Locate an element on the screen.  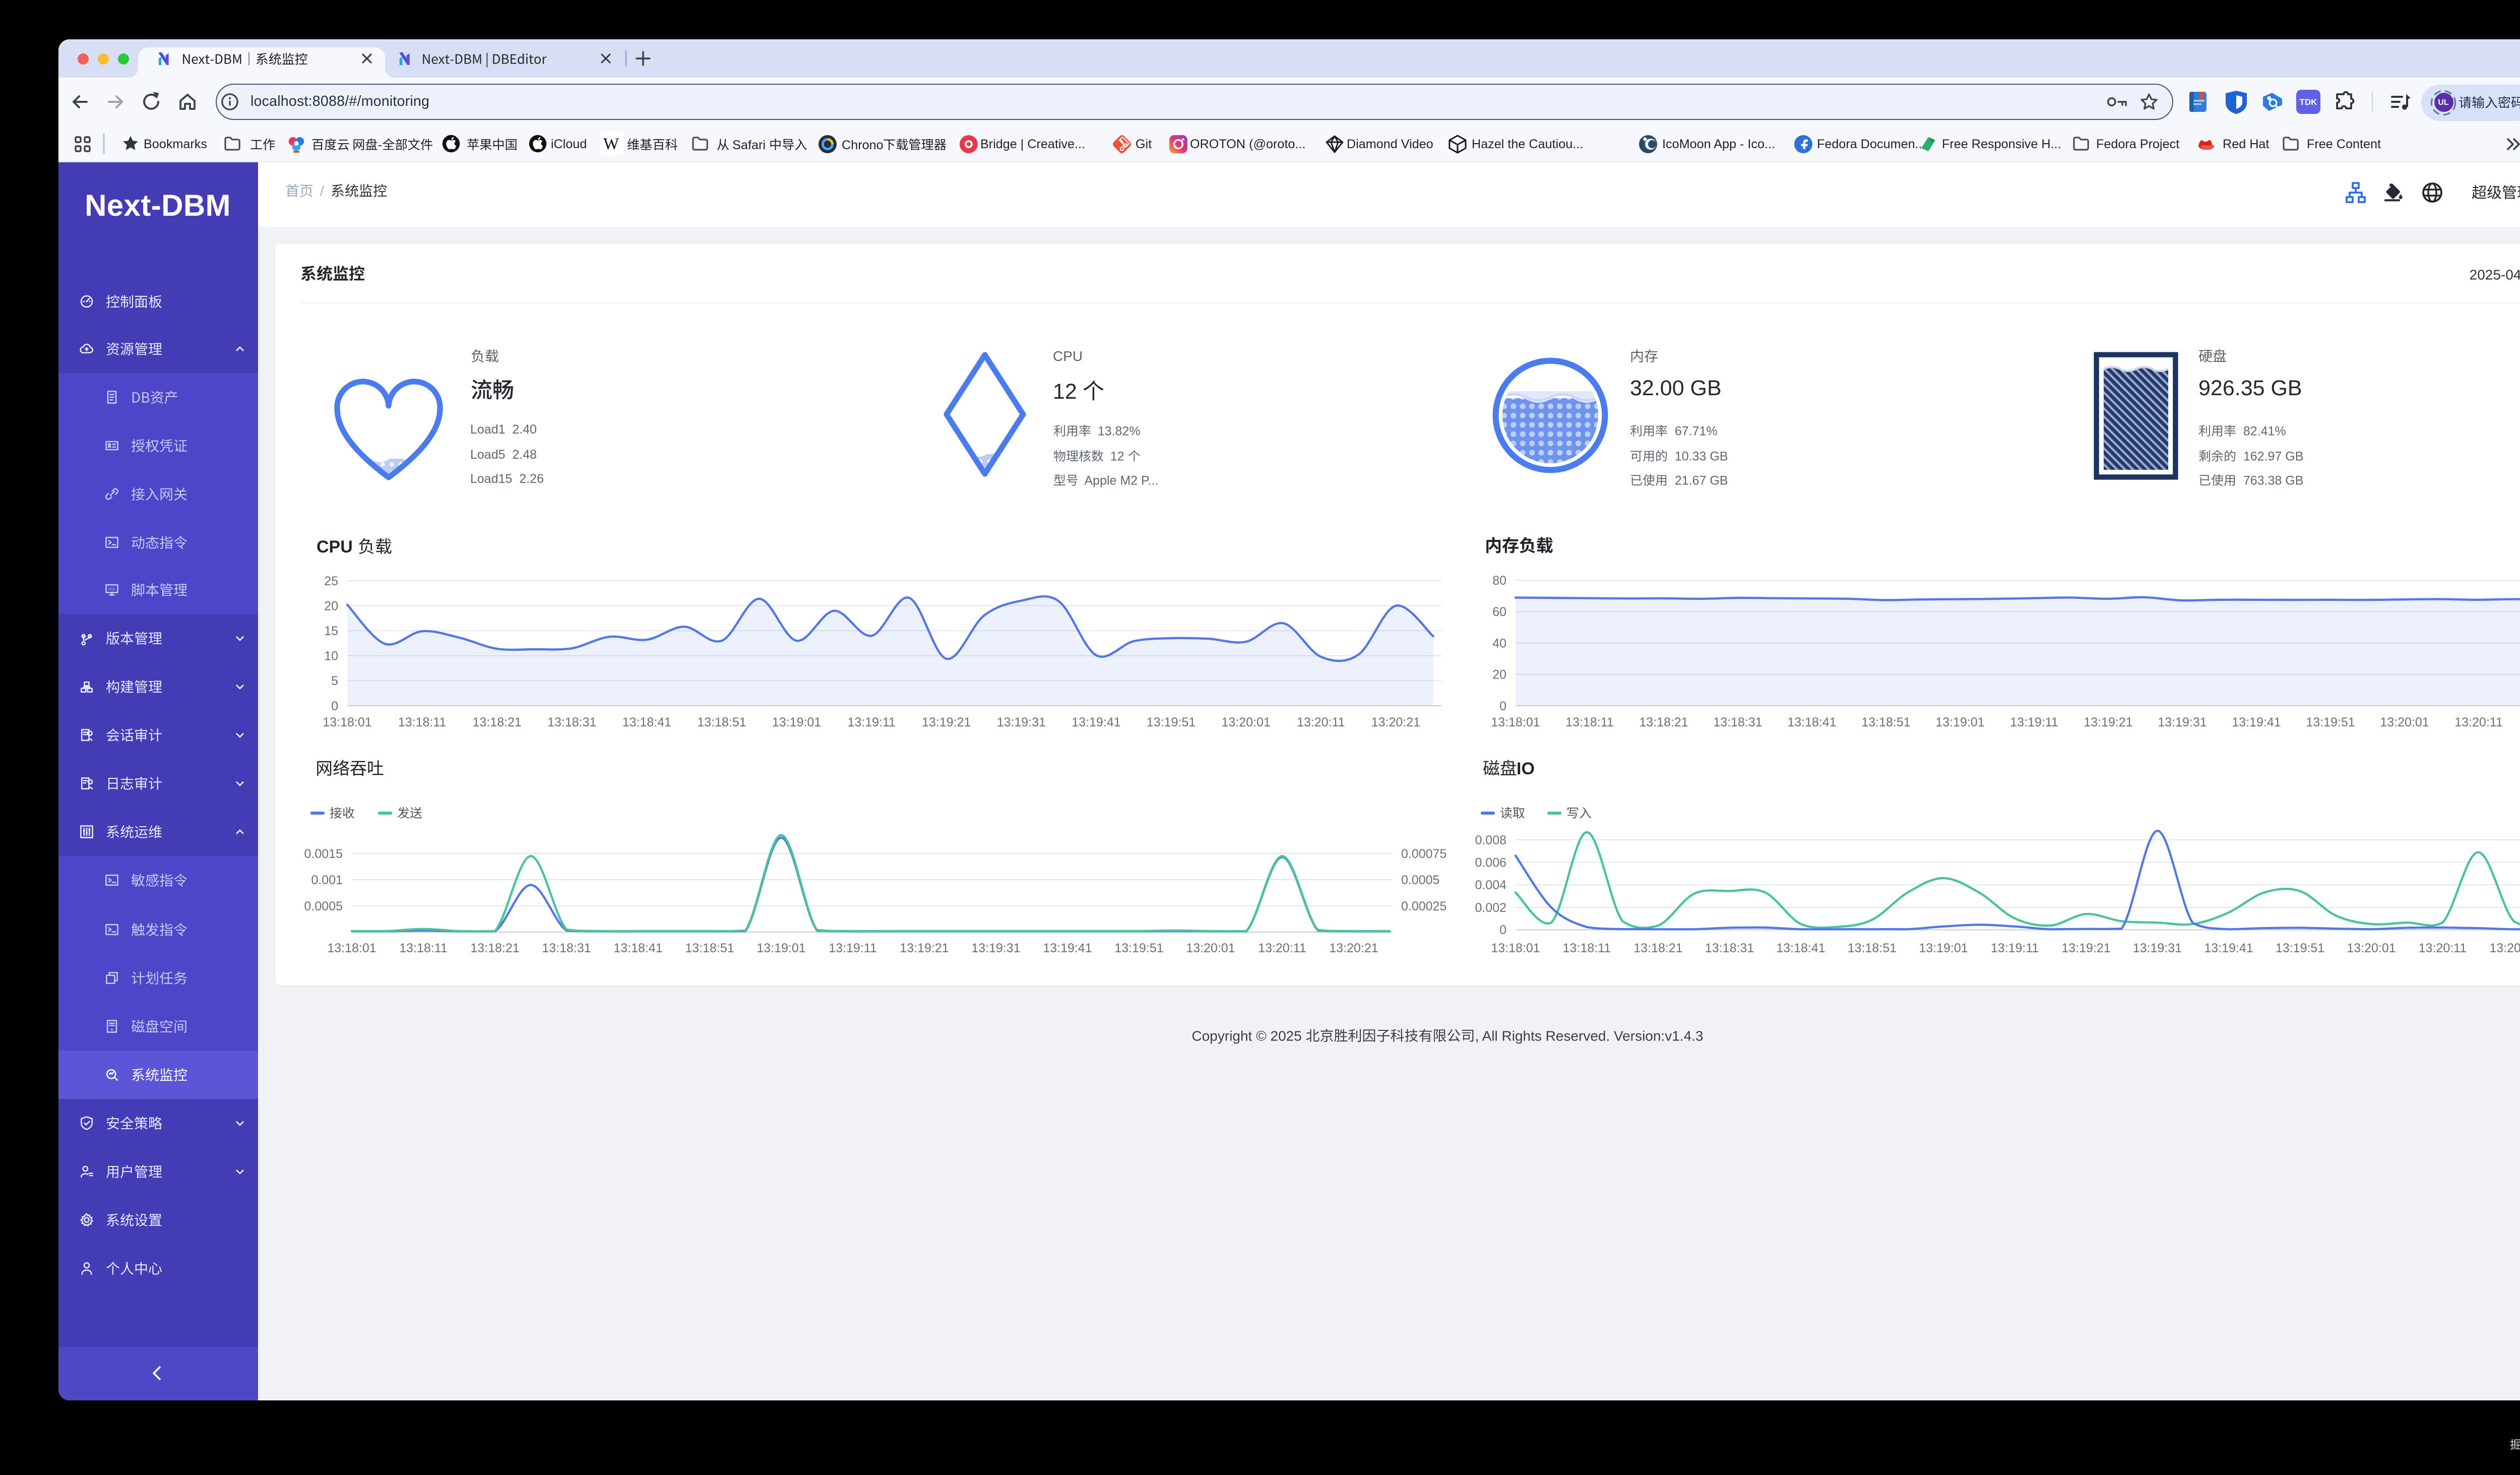
svg-text: SQL is located at coordinates (111, 589).